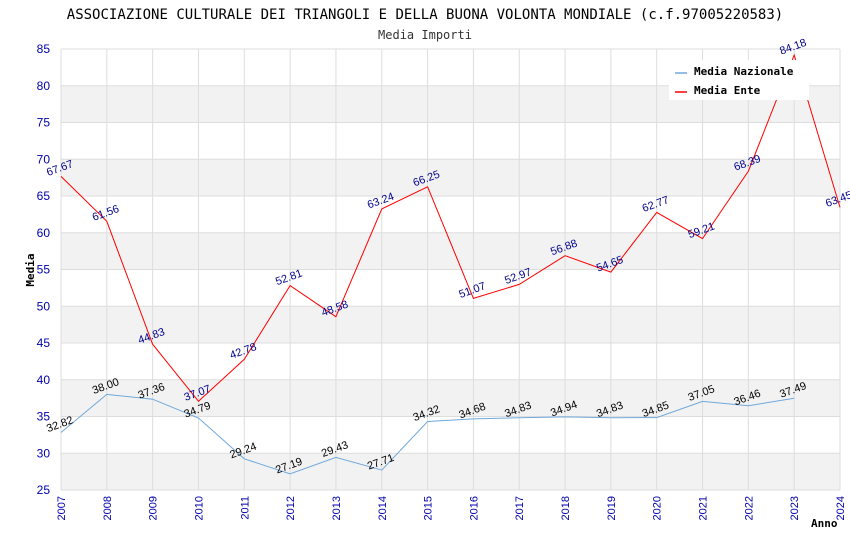  What do you see at coordinates (427, 434) in the screenshot?
I see `series-line-media-nazionale` at bounding box center [427, 434].